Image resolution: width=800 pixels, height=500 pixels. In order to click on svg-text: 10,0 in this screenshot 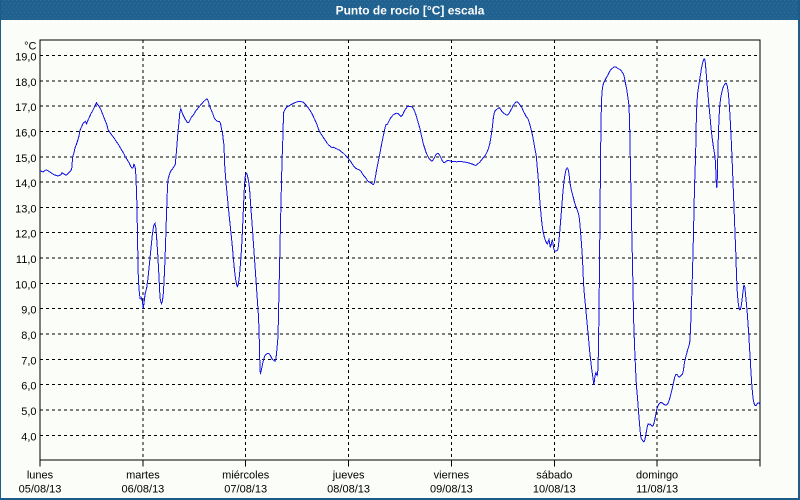, I will do `click(25, 285)`.